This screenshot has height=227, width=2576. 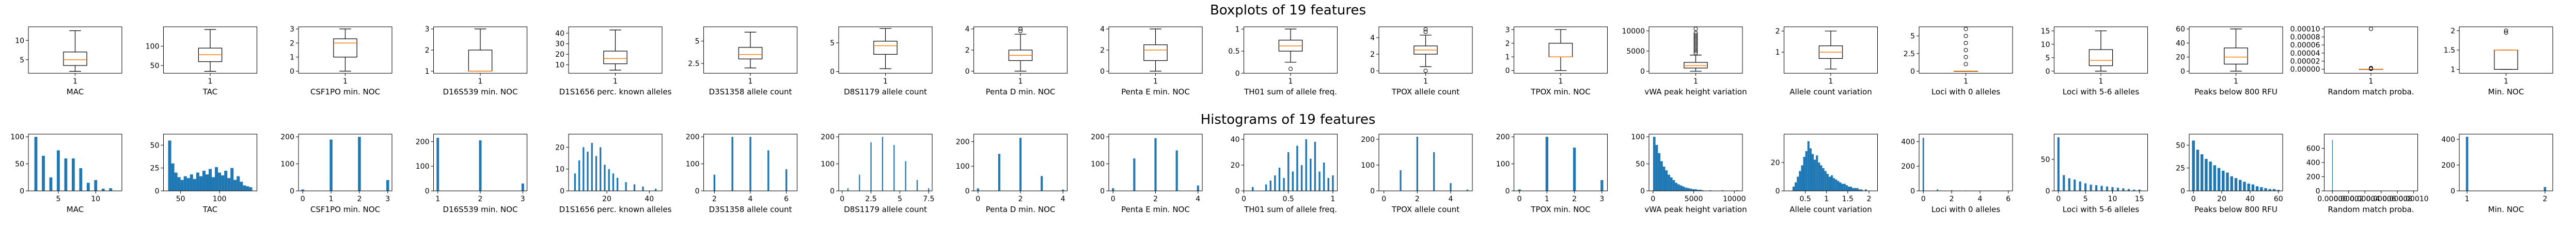 What do you see at coordinates (606, 199) in the screenshot?
I see `x-tick-label: 20` at bounding box center [606, 199].